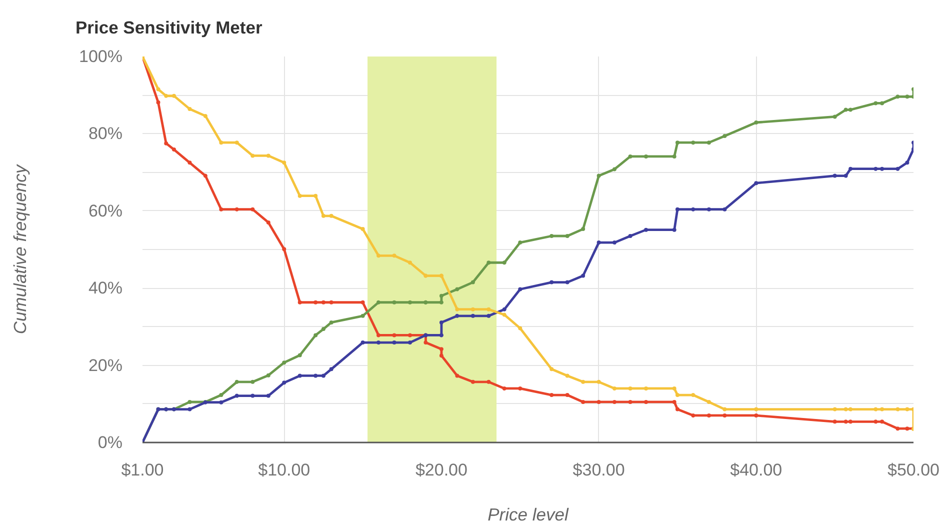  Describe the element at coordinates (110, 442) in the screenshot. I see `y-tick-label: 0%` at that location.